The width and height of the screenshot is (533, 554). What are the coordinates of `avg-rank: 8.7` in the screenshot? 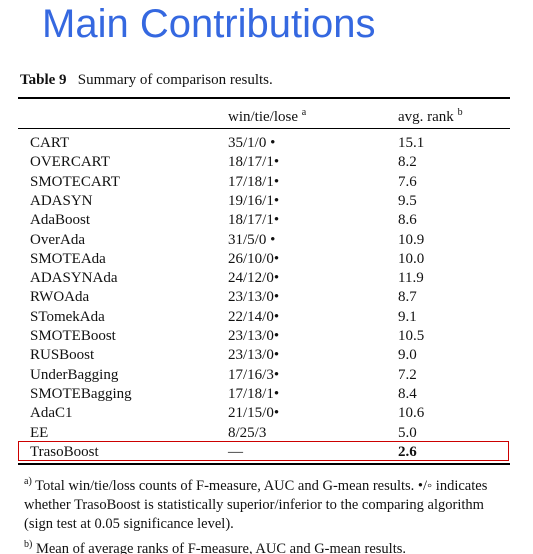 It's located at (407, 297).